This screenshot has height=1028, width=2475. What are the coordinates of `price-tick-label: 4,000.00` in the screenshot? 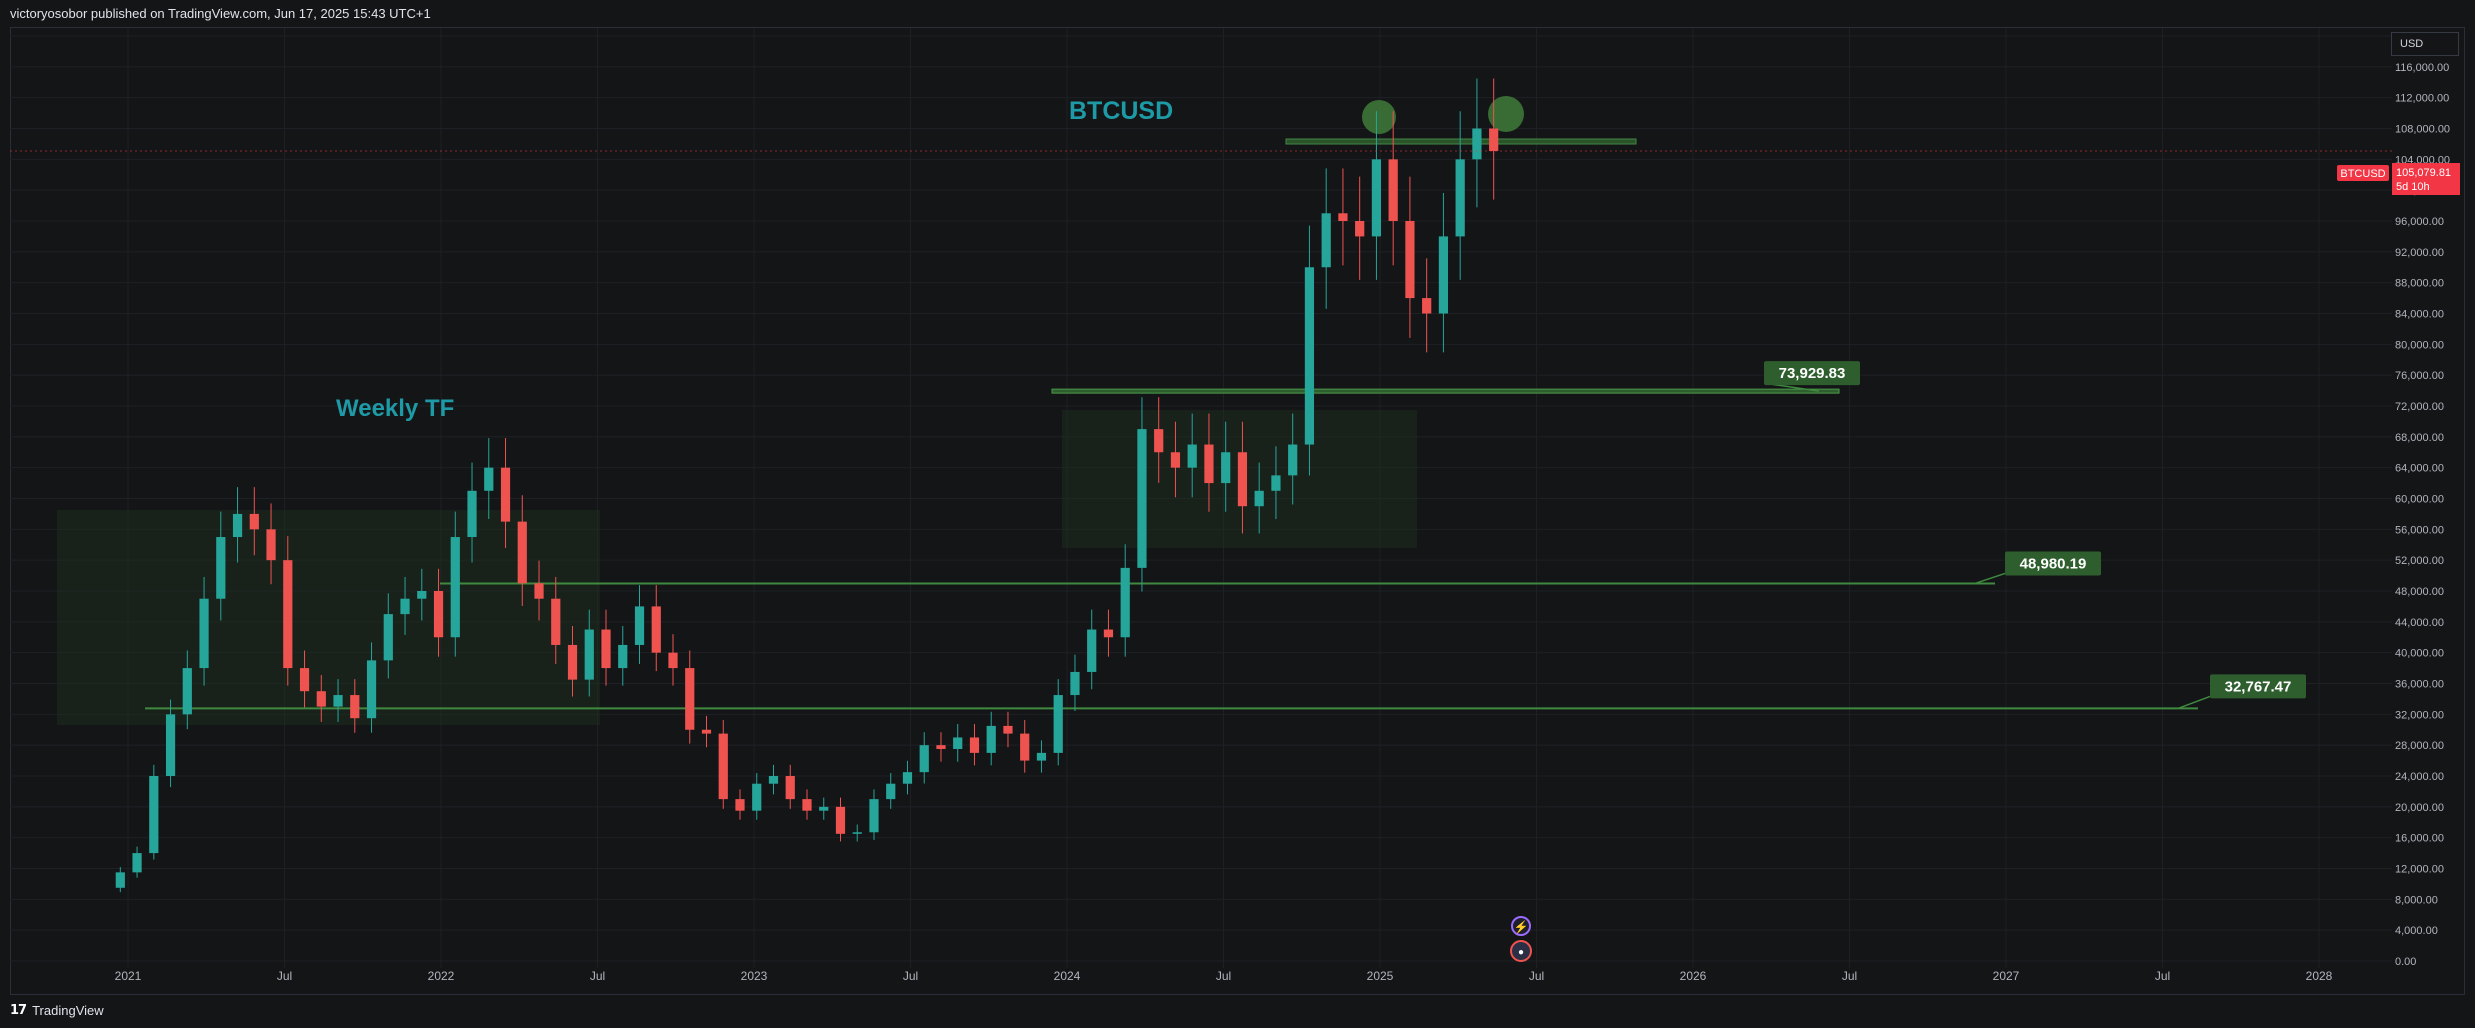 It's located at (2416, 931).